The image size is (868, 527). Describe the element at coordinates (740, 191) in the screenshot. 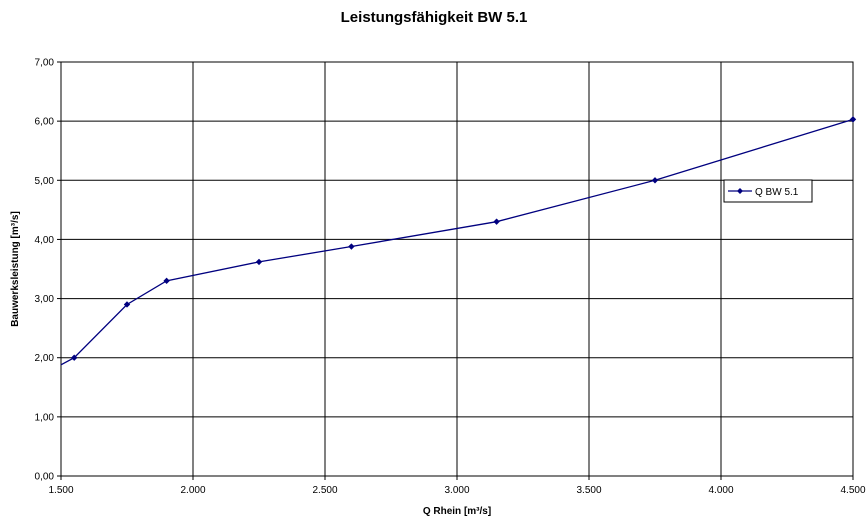

I see `legend-marker-icon` at that location.